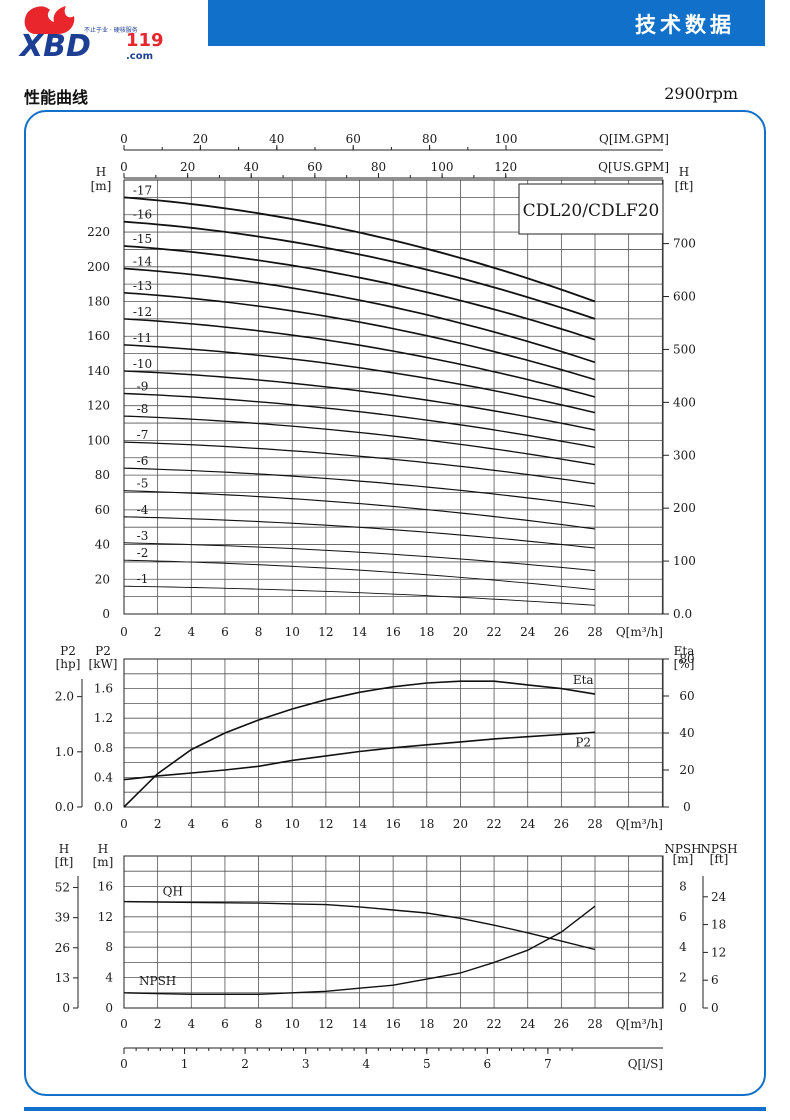  I want to click on eta-curve, so click(359, 744).